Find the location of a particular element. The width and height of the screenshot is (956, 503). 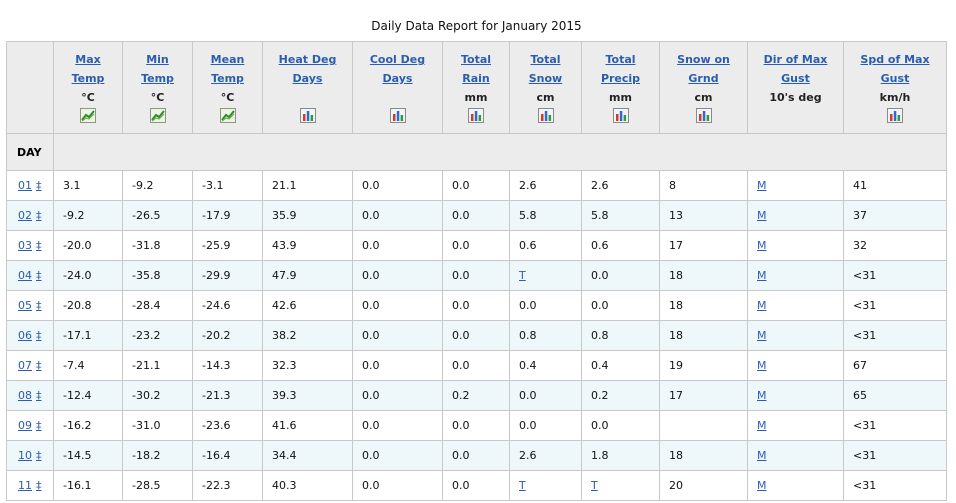

data-cell: <31 is located at coordinates (895, 485).